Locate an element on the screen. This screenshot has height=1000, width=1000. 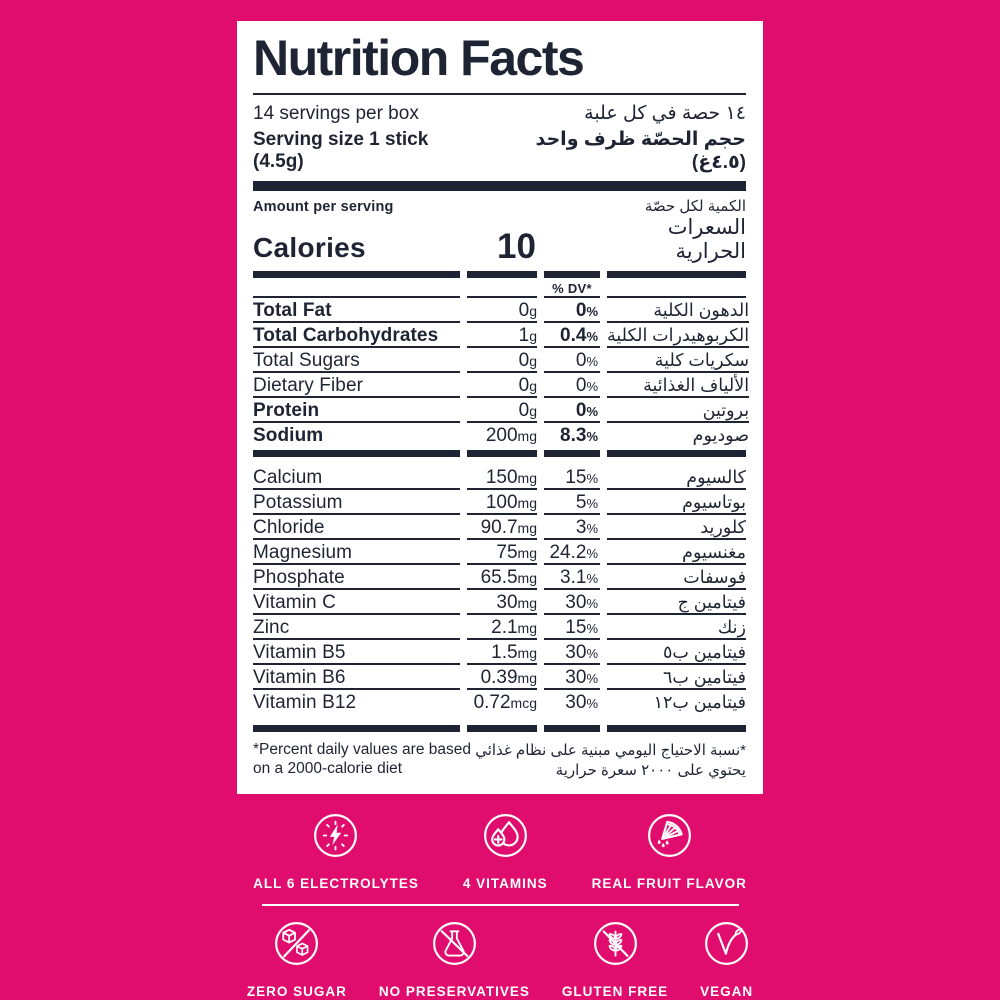
amount-value: 200 is located at coordinates (501, 436).